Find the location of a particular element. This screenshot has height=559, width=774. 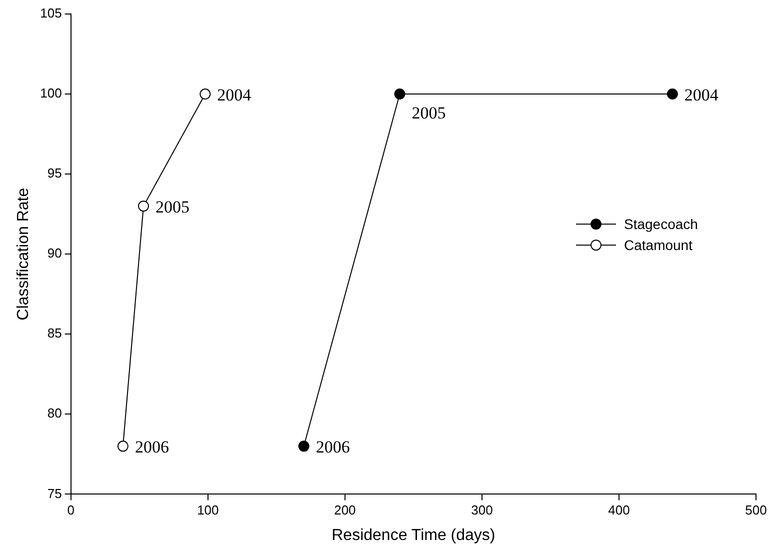

legend-label: Stagecoach is located at coordinates (661, 224).